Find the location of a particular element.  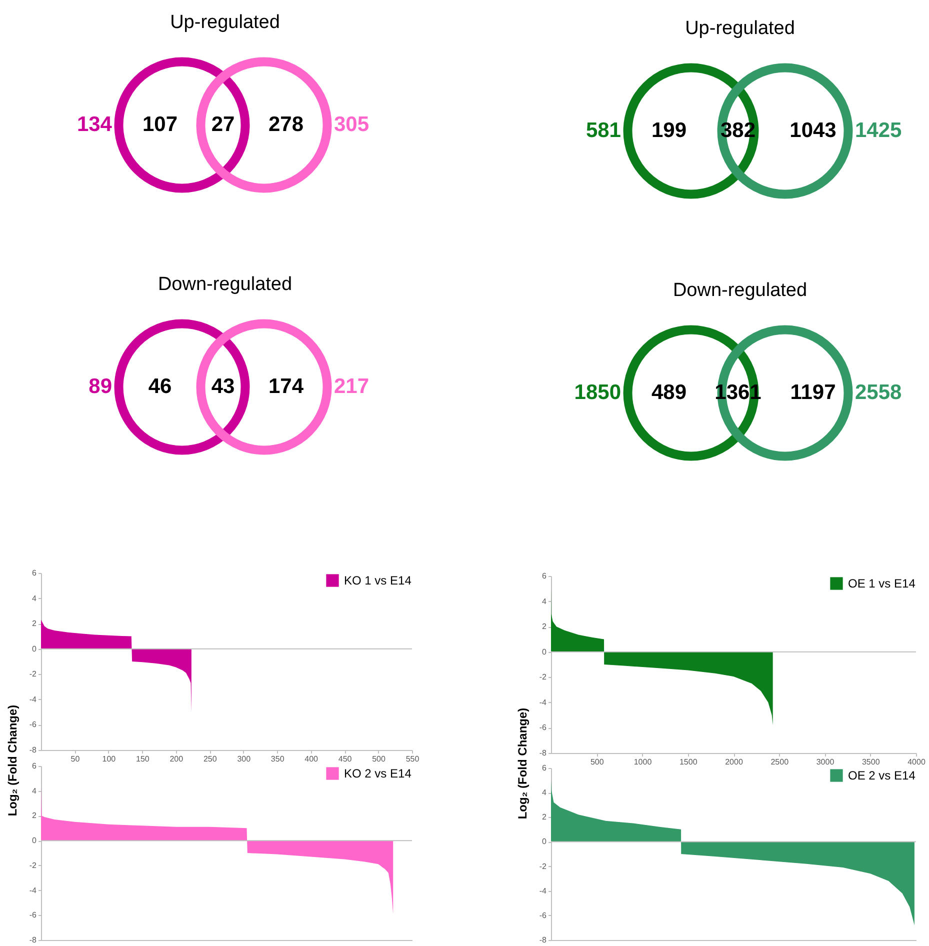

x-tick-label: 3500 is located at coordinates (871, 762).